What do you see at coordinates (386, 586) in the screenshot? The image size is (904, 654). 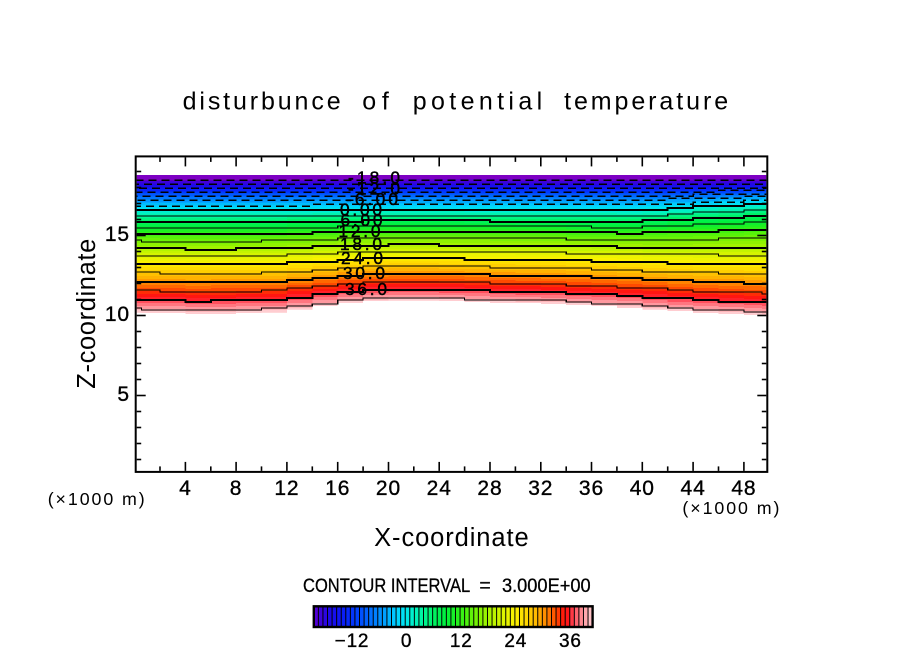 I see `svg-text: CONTOUR INTERVAL` at bounding box center [386, 586].